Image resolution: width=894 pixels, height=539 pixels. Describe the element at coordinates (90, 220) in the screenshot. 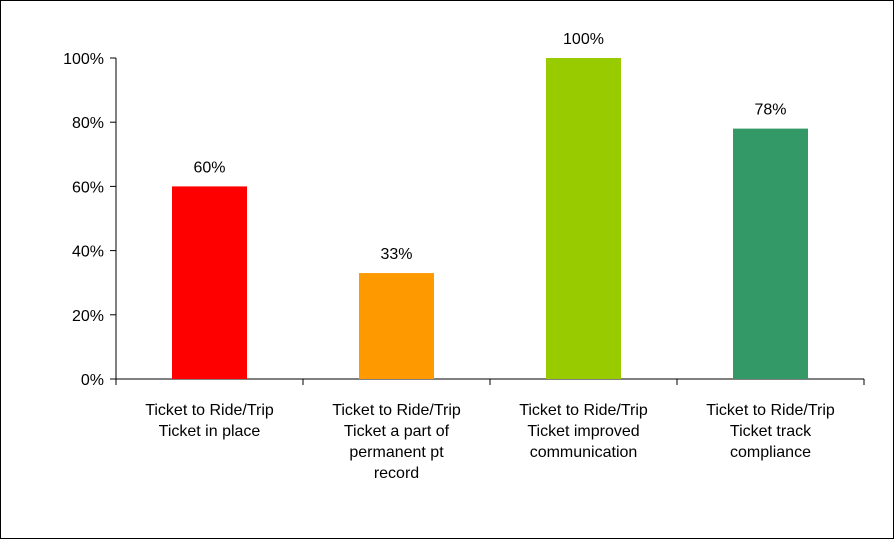

I see `y-axis: 0% 20% 40% 60% 80% 100%` at that location.